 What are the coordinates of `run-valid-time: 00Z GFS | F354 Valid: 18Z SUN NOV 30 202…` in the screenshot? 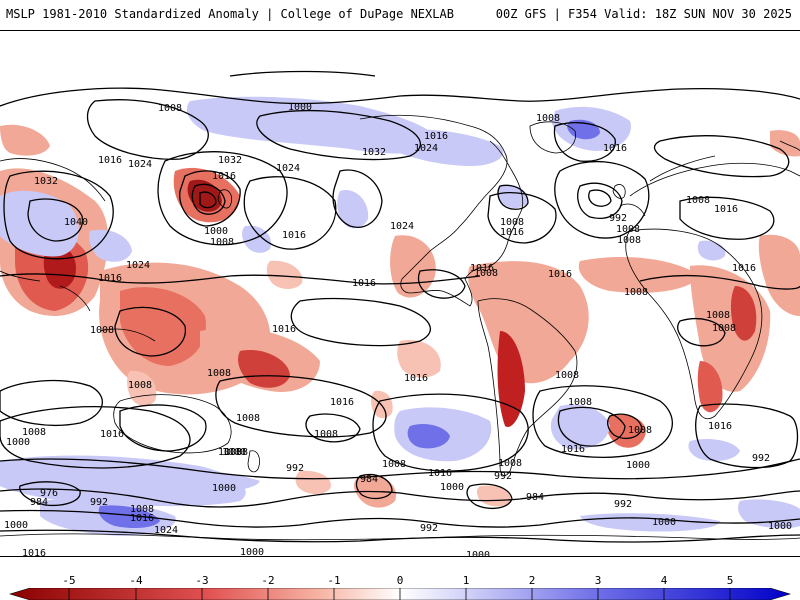 It's located at (643, 14).